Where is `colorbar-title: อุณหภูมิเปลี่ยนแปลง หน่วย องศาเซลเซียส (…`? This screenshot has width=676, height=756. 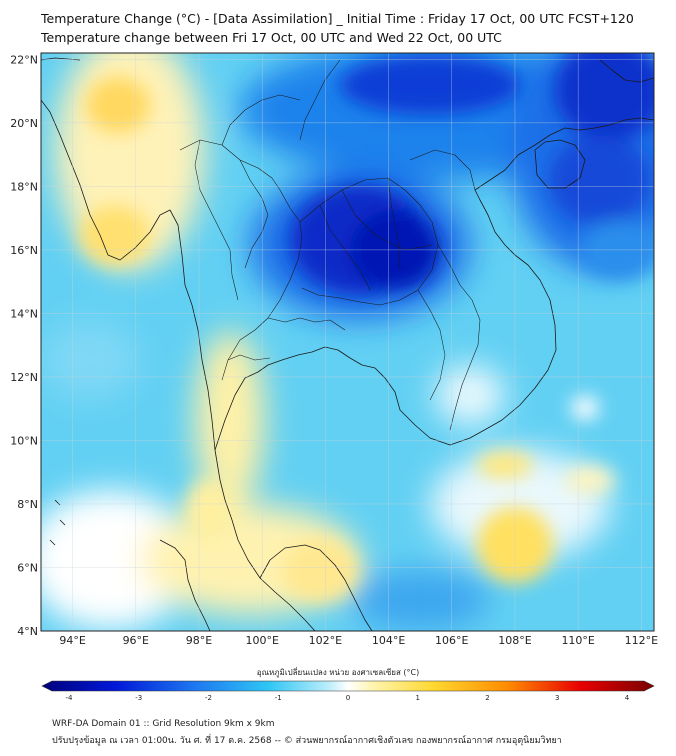
colorbar-title: อุณหภูมิเปลี่ยนแปลง หน่วย องศาเซลเซียส (… is located at coordinates (338, 672).